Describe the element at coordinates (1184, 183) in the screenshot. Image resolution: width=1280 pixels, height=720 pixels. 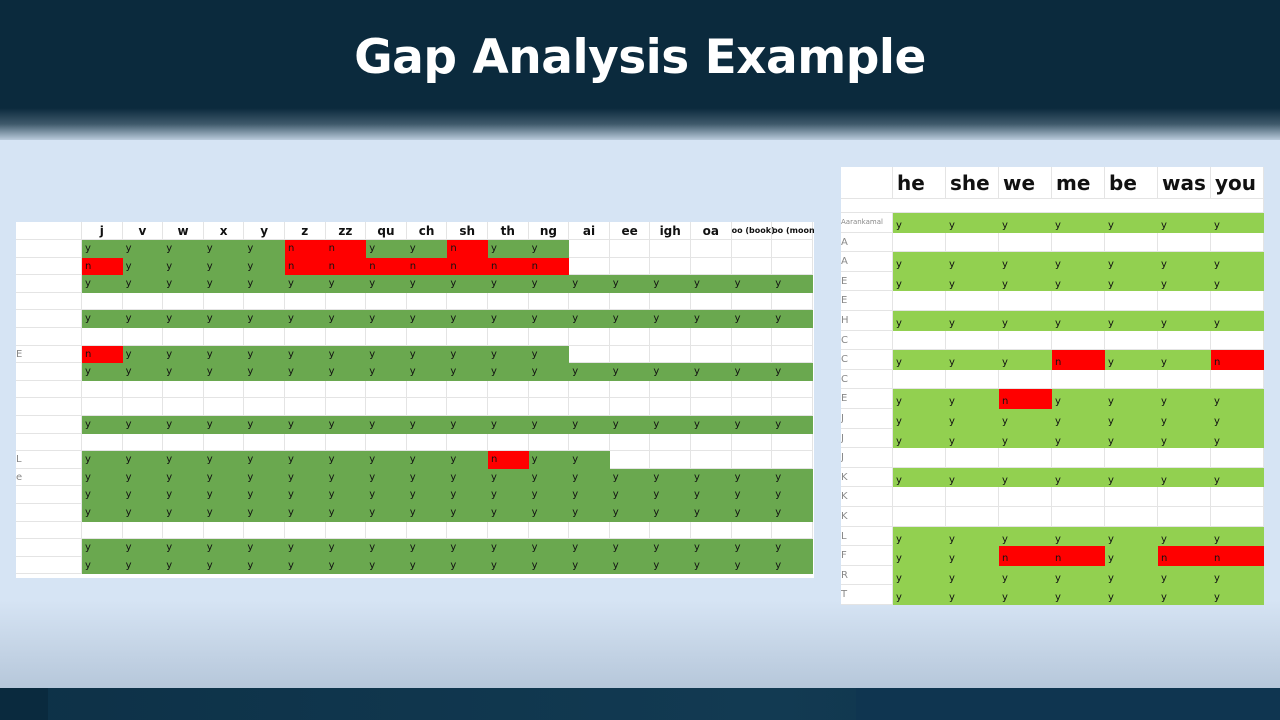
I see `column-header: was` at that location.